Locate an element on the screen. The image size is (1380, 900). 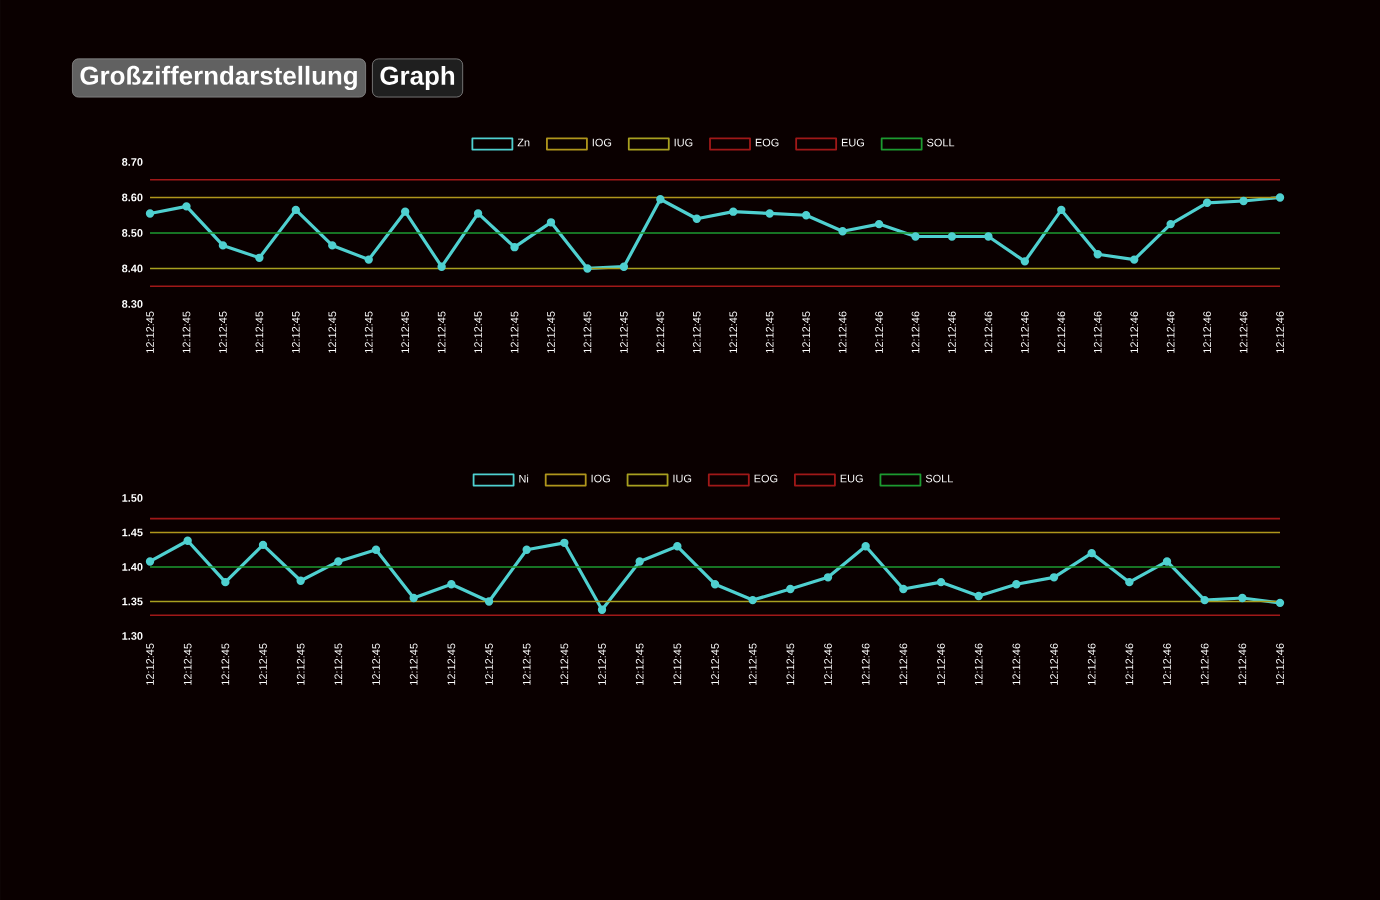
text: Großzifferndarstellung is located at coordinates (218, 78).